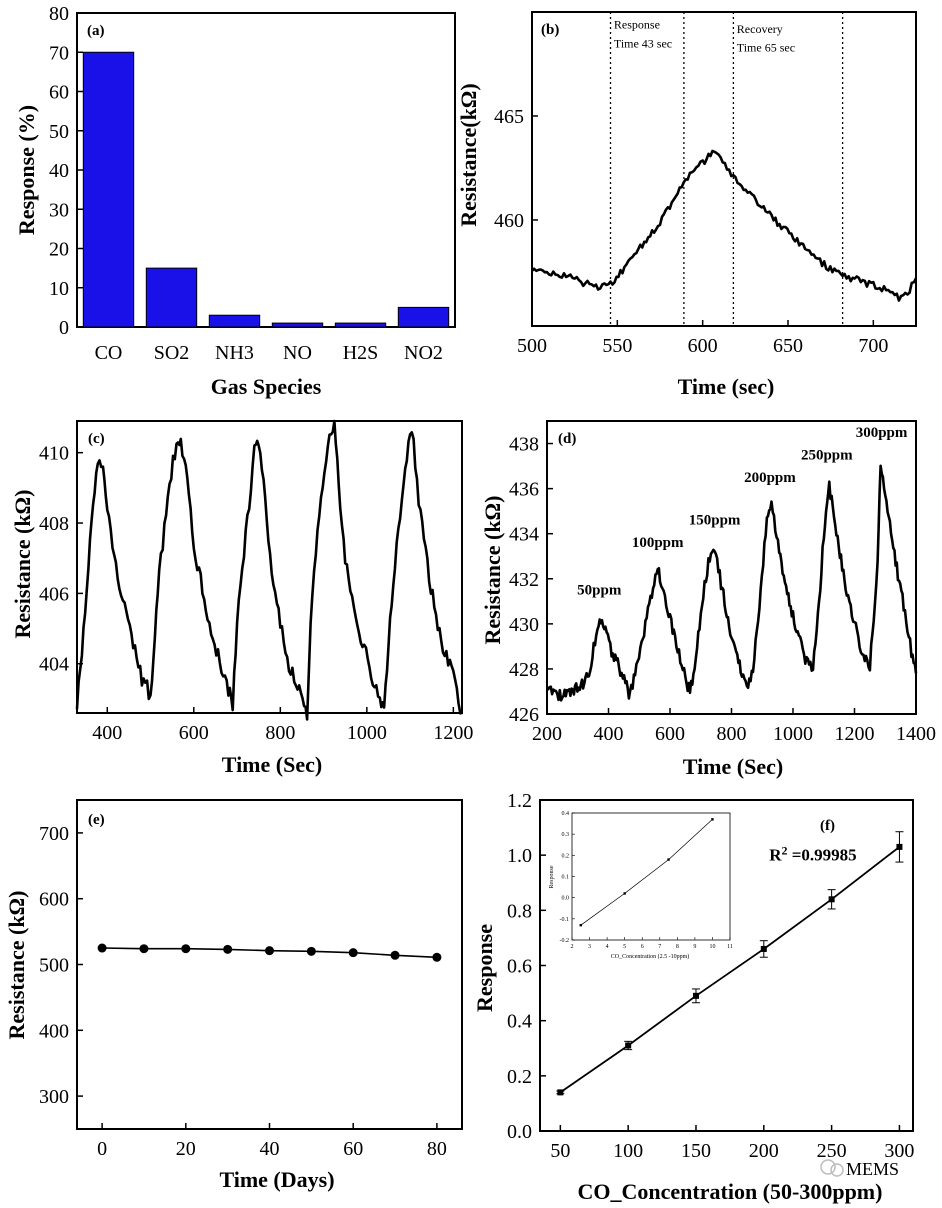 This screenshot has height=1208, width=942. Describe the element at coordinates (54, 524) in the screenshot. I see `y-tick-label: 408` at that location.